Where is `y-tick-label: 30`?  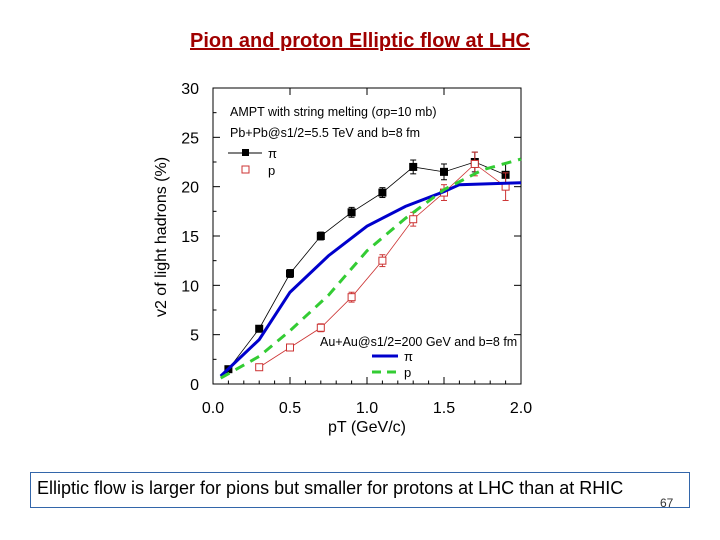
y-tick-label: 30 is located at coordinates (190, 89).